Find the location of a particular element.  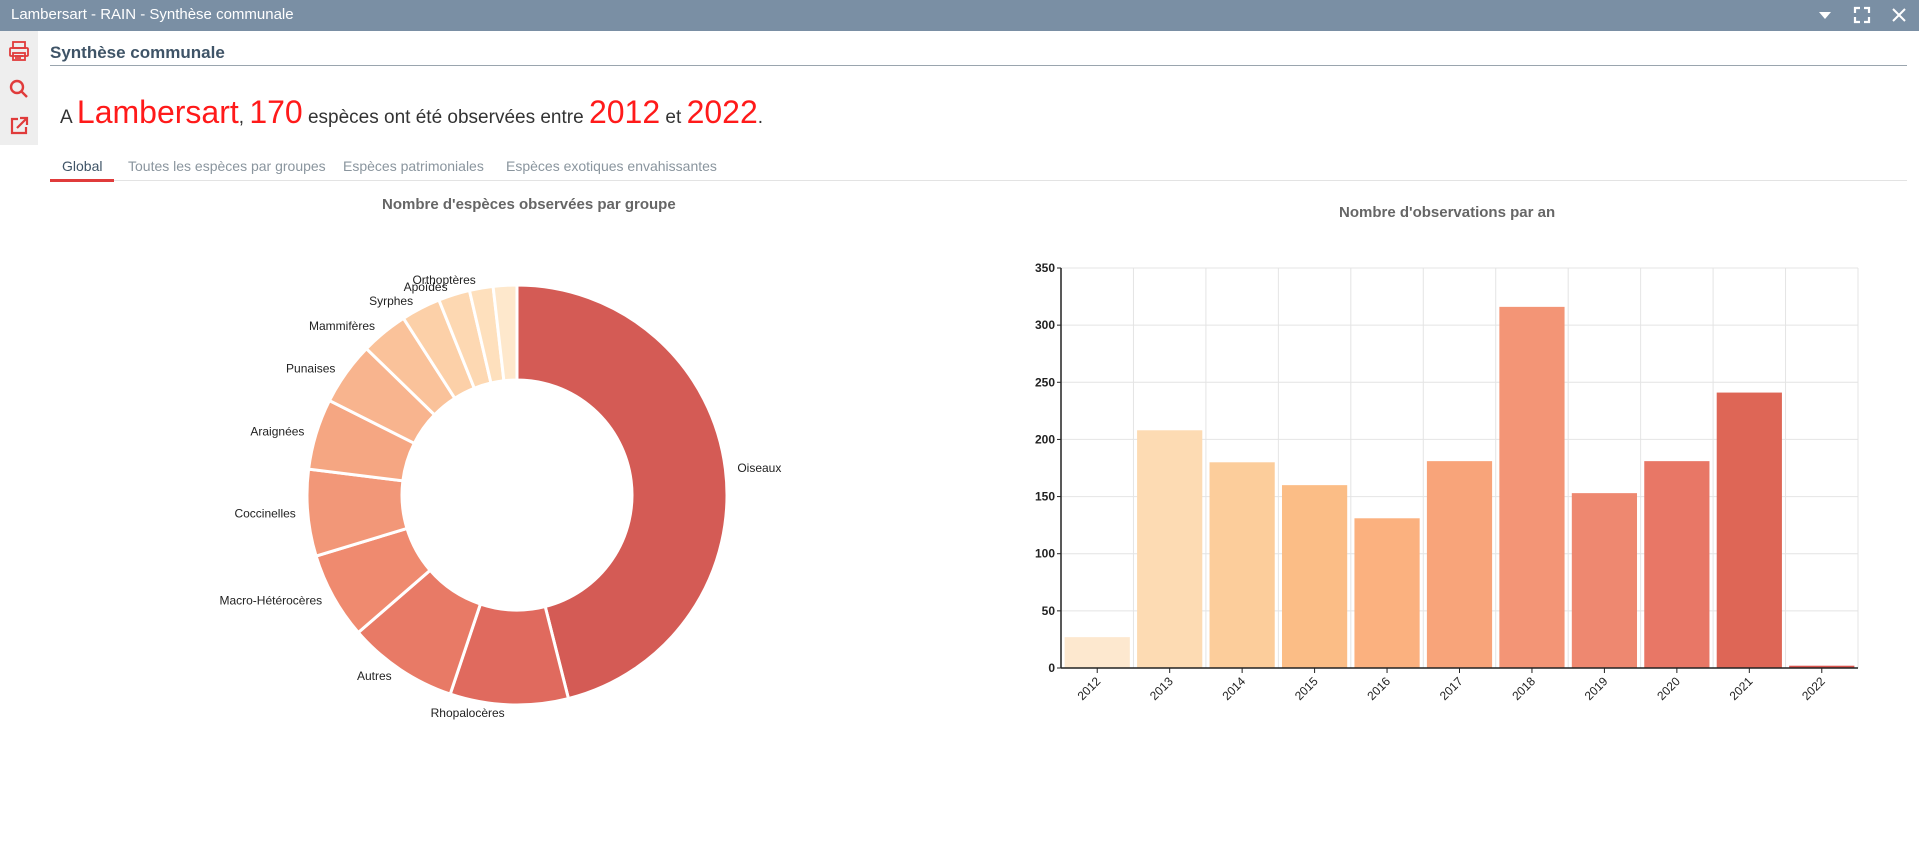

bar-2013 is located at coordinates (1170, 549).